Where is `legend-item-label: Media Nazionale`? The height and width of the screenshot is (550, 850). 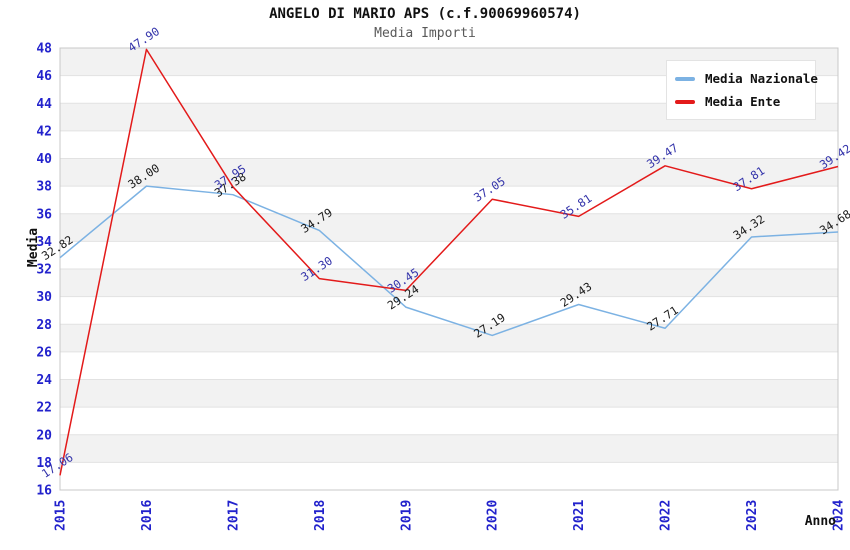 legend-item-label: Media Nazionale is located at coordinates (761, 78).